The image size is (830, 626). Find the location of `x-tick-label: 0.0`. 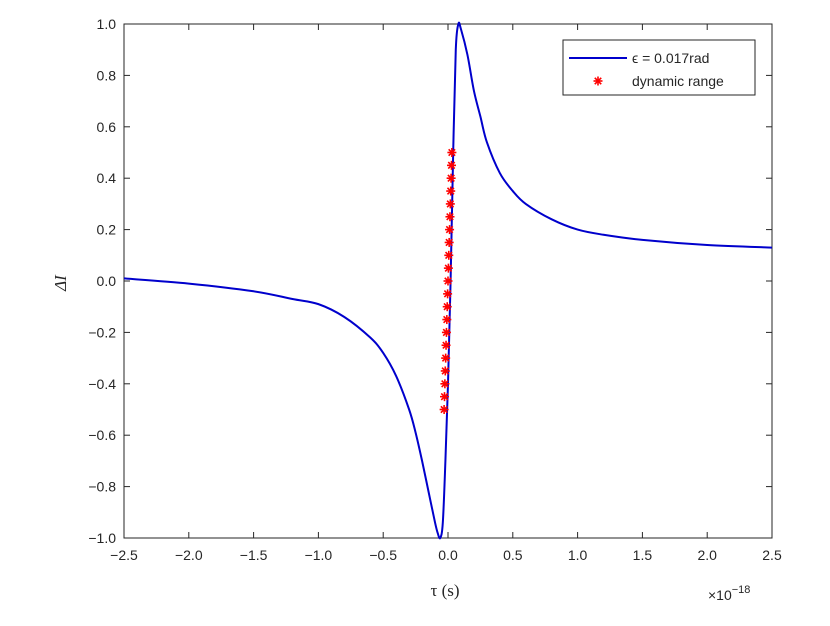

x-tick-label: 0.0 is located at coordinates (448, 555).